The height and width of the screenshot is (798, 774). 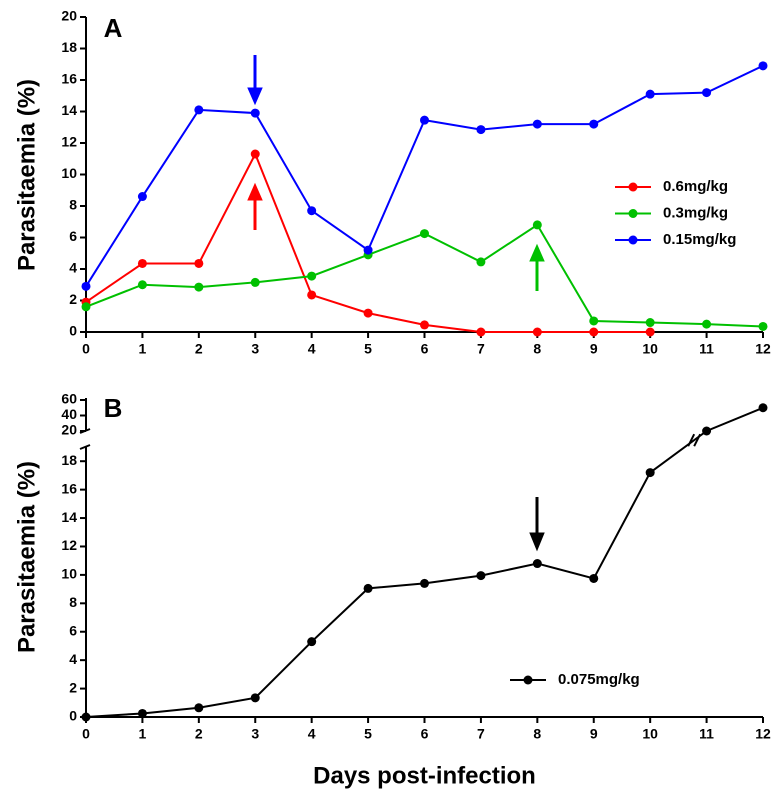 What do you see at coordinates (73, 331) in the screenshot?
I see `y-tick-label: 0` at bounding box center [73, 331].